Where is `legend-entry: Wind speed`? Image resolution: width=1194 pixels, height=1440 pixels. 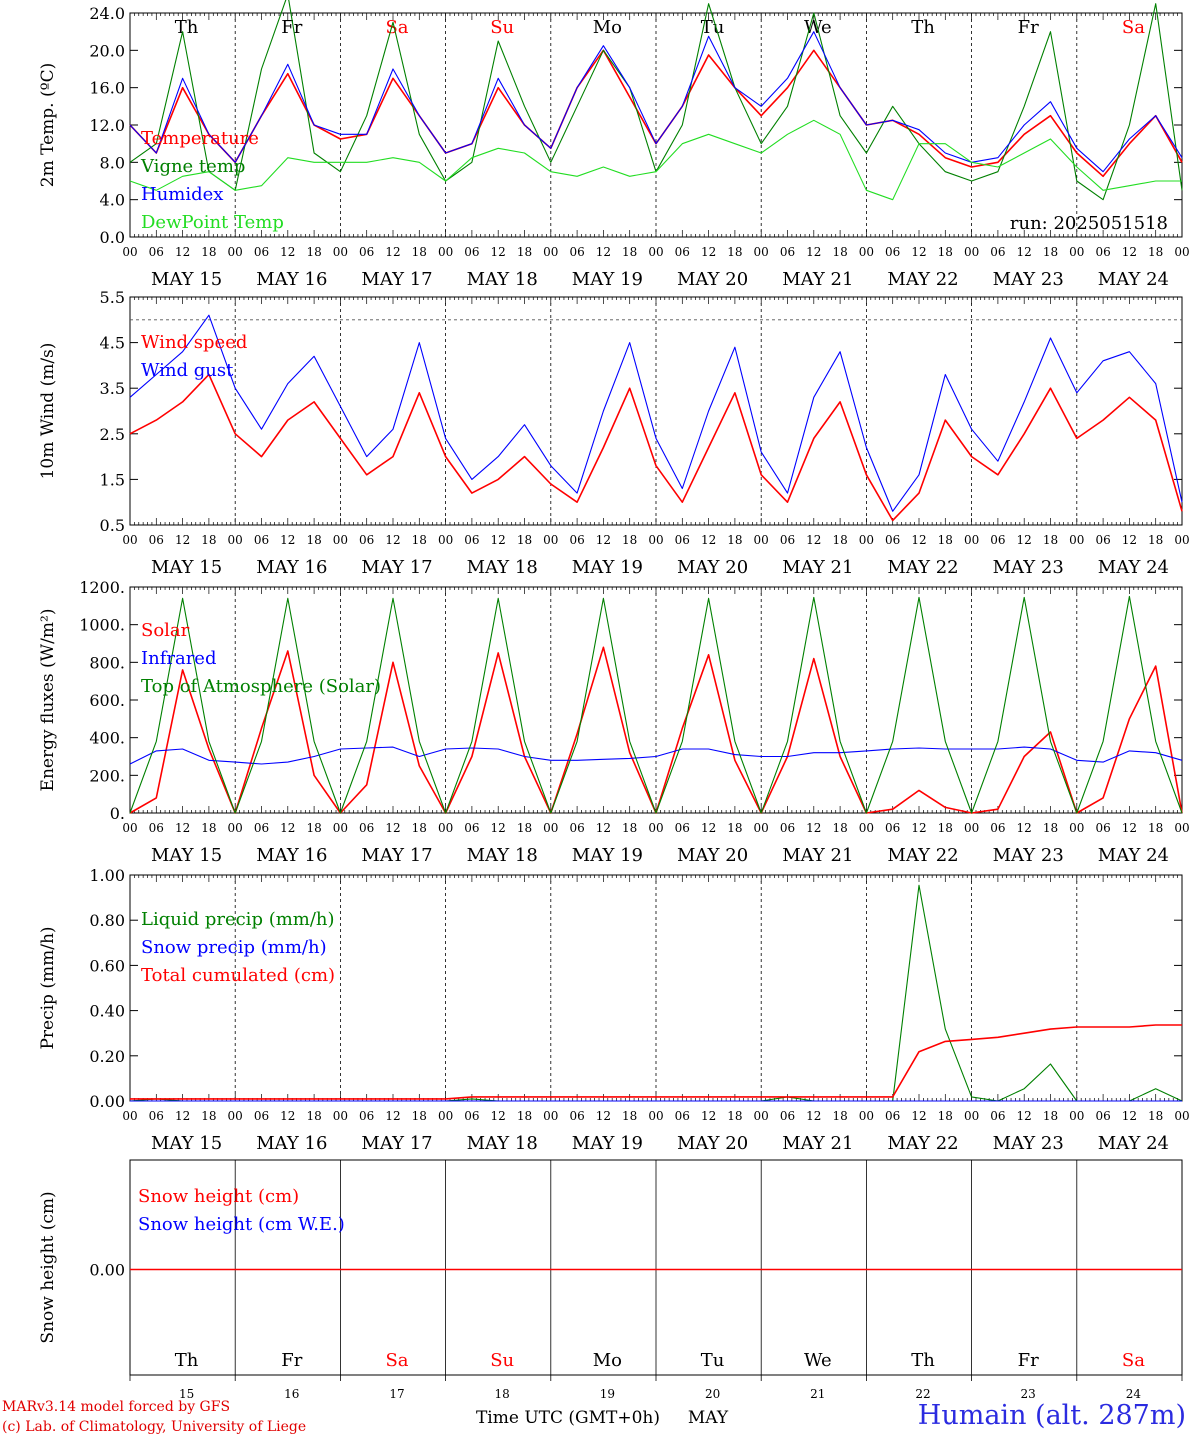
legend-entry: Wind speed is located at coordinates (194, 342).